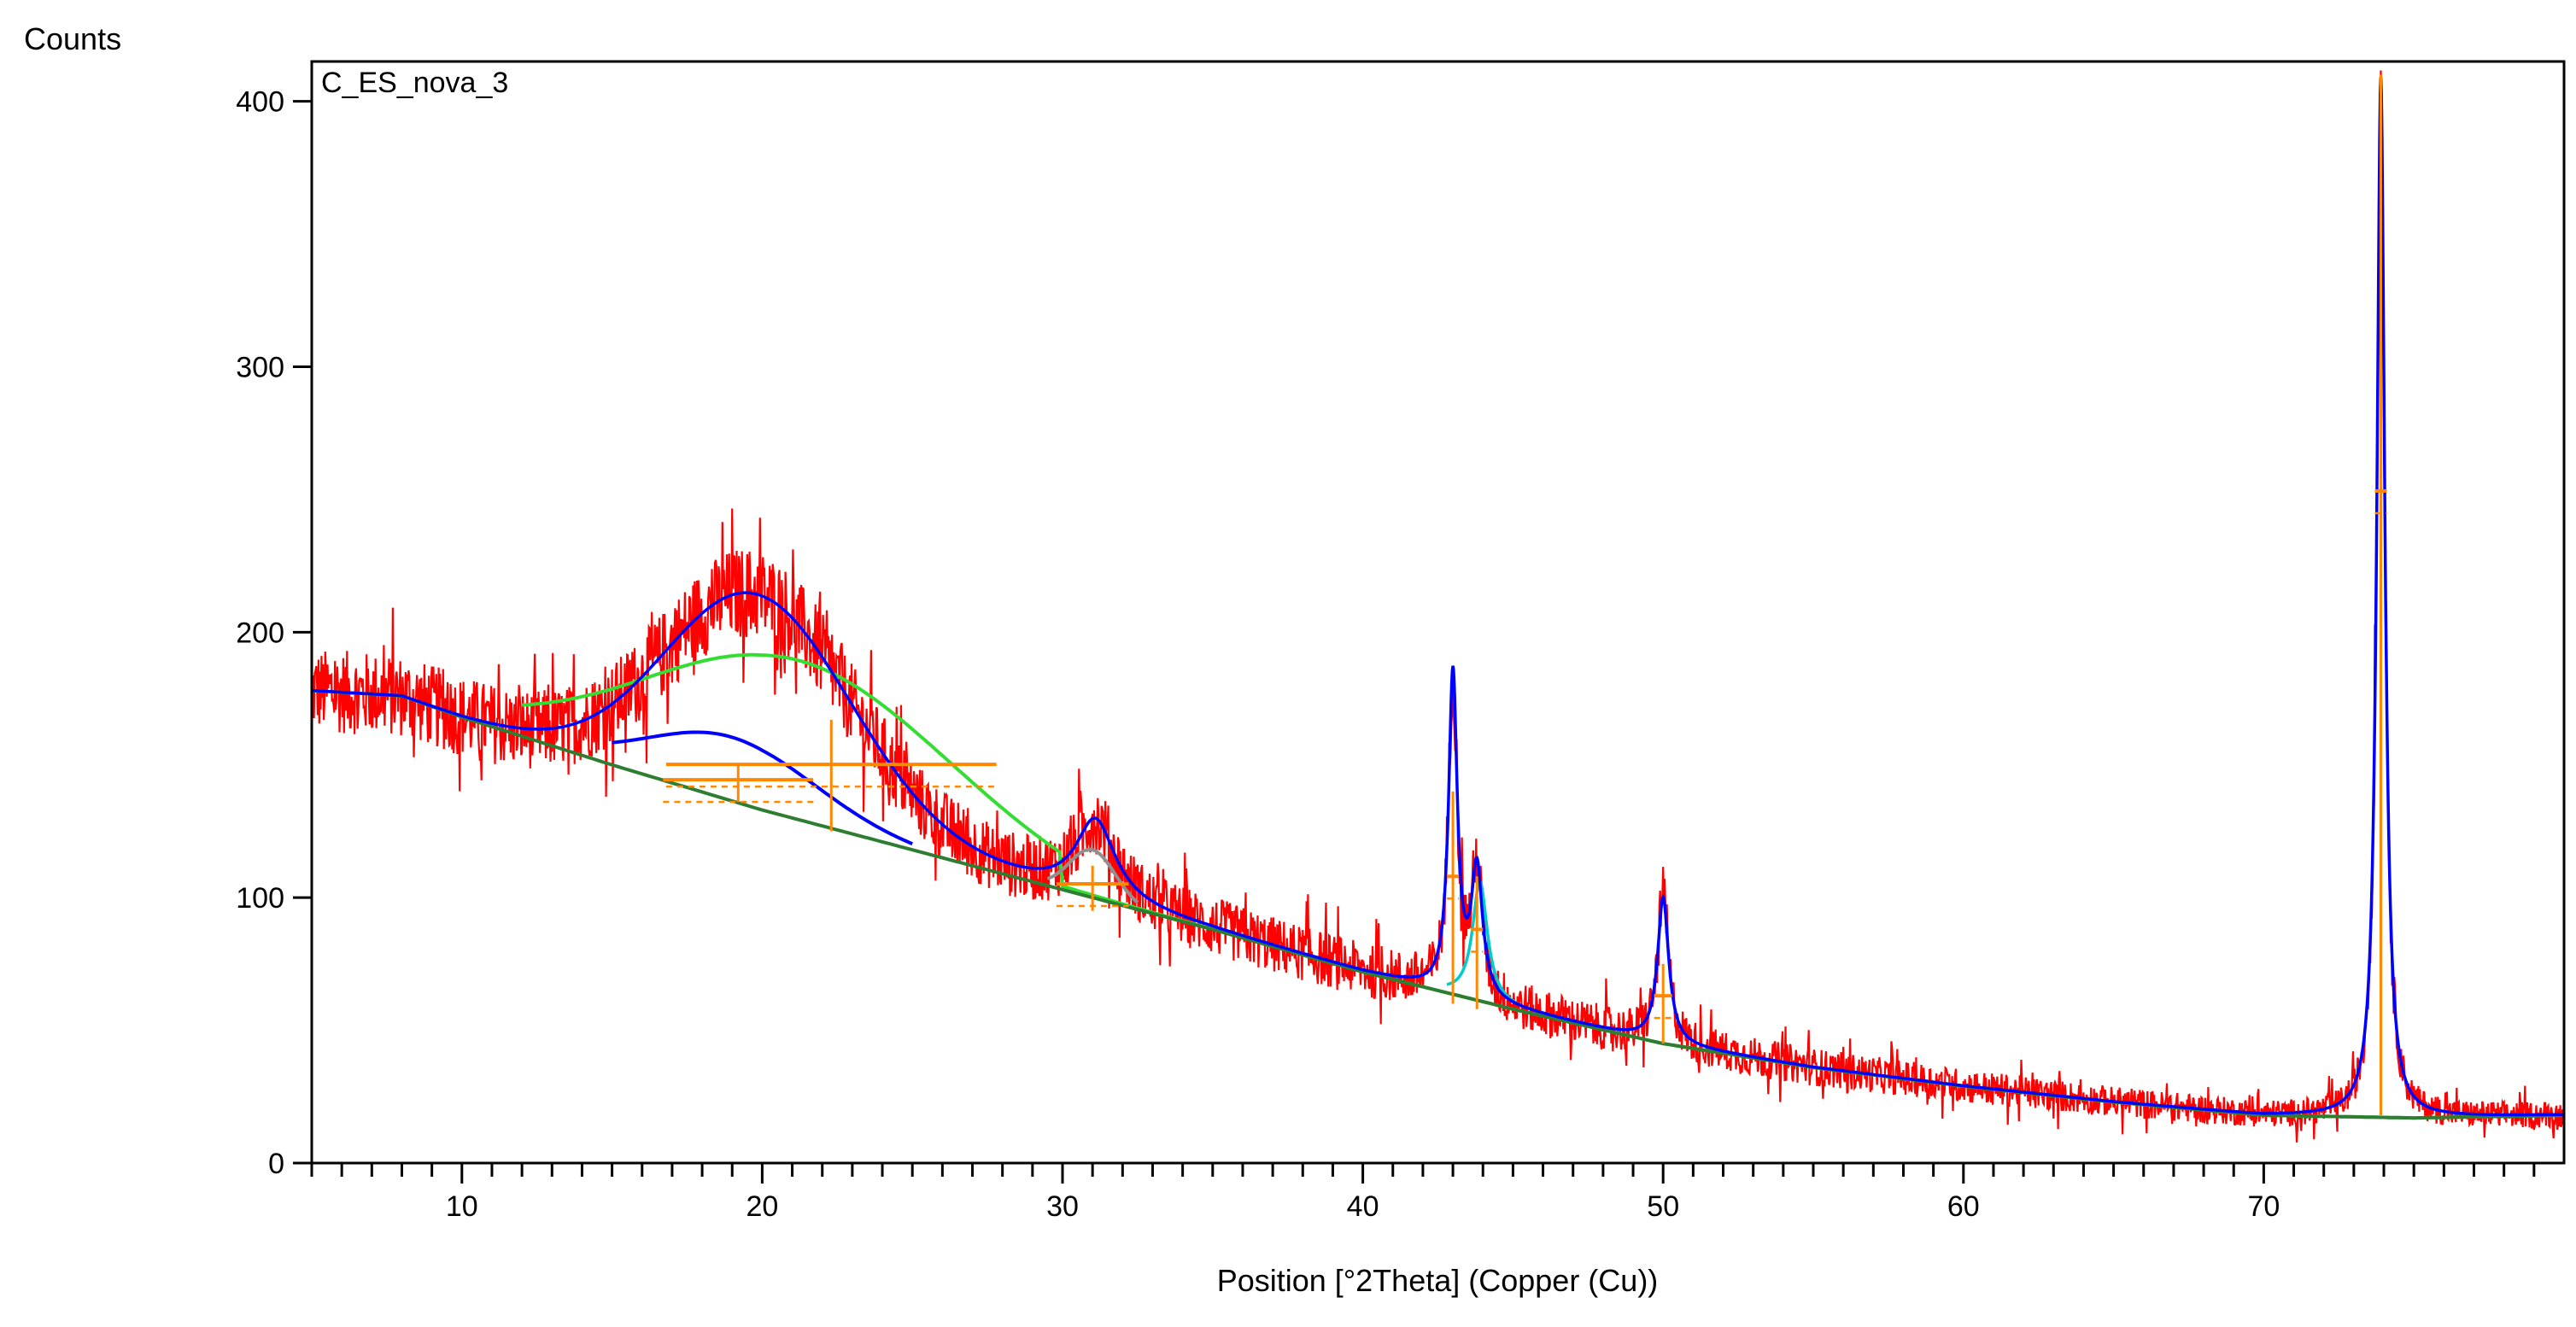 Image resolution: width=2576 pixels, height=1327 pixels. I want to click on x-tick-label: 10, so click(462, 1206).